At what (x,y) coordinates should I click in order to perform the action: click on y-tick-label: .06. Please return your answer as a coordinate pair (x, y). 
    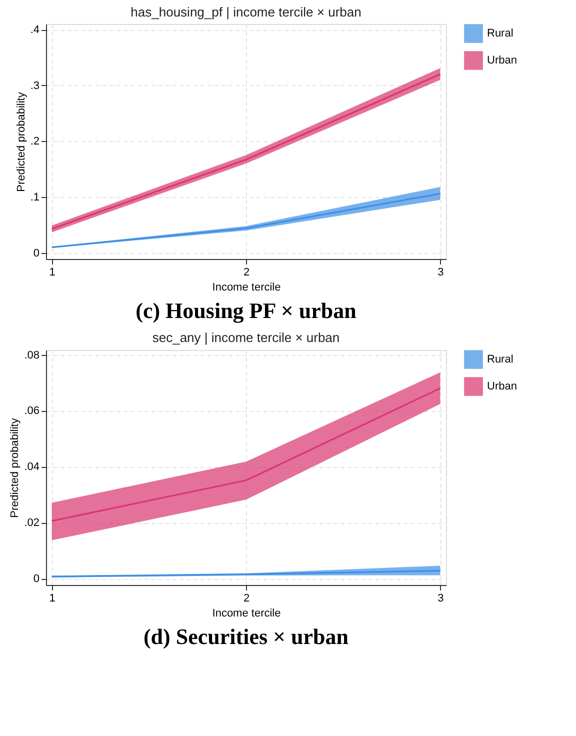
    Looking at the image, I should click on (32, 411).